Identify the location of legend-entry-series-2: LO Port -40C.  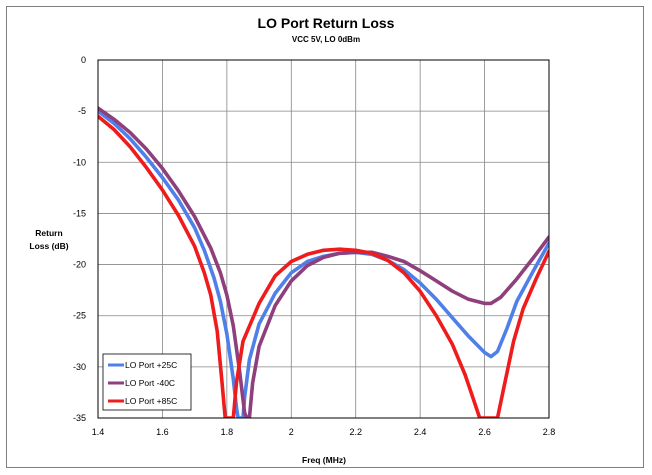
(150, 383).